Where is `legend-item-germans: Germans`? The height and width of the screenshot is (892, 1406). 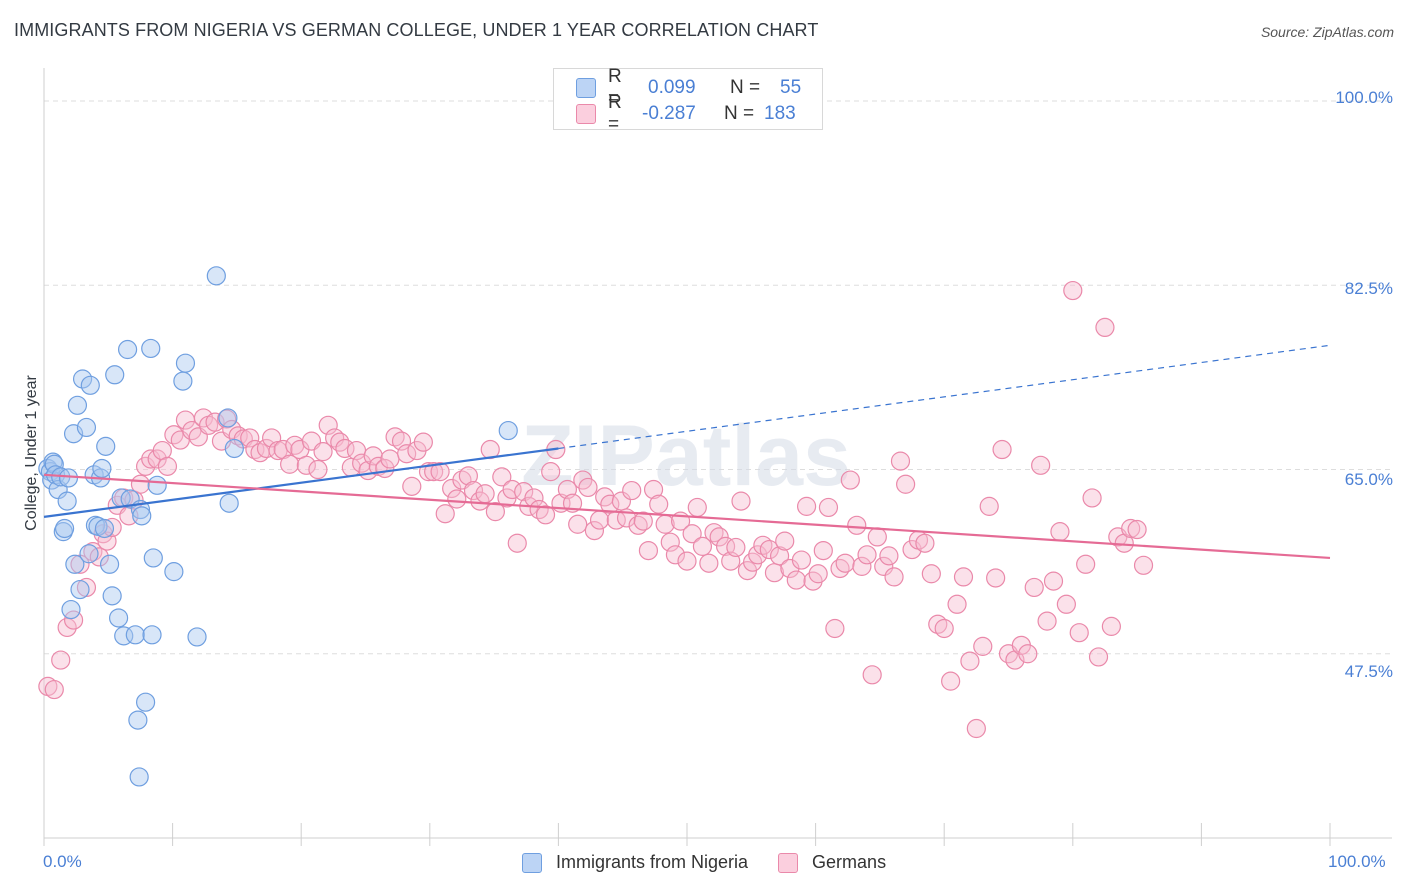 legend-item-germans: Germans is located at coordinates (832, 862).